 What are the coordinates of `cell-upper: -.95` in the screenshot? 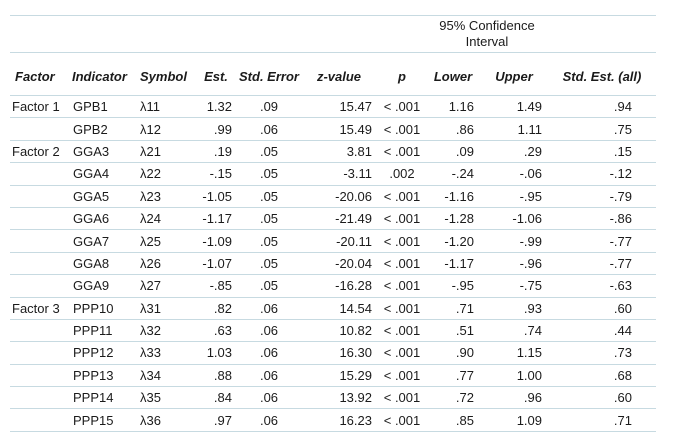 It's located at (514, 196).